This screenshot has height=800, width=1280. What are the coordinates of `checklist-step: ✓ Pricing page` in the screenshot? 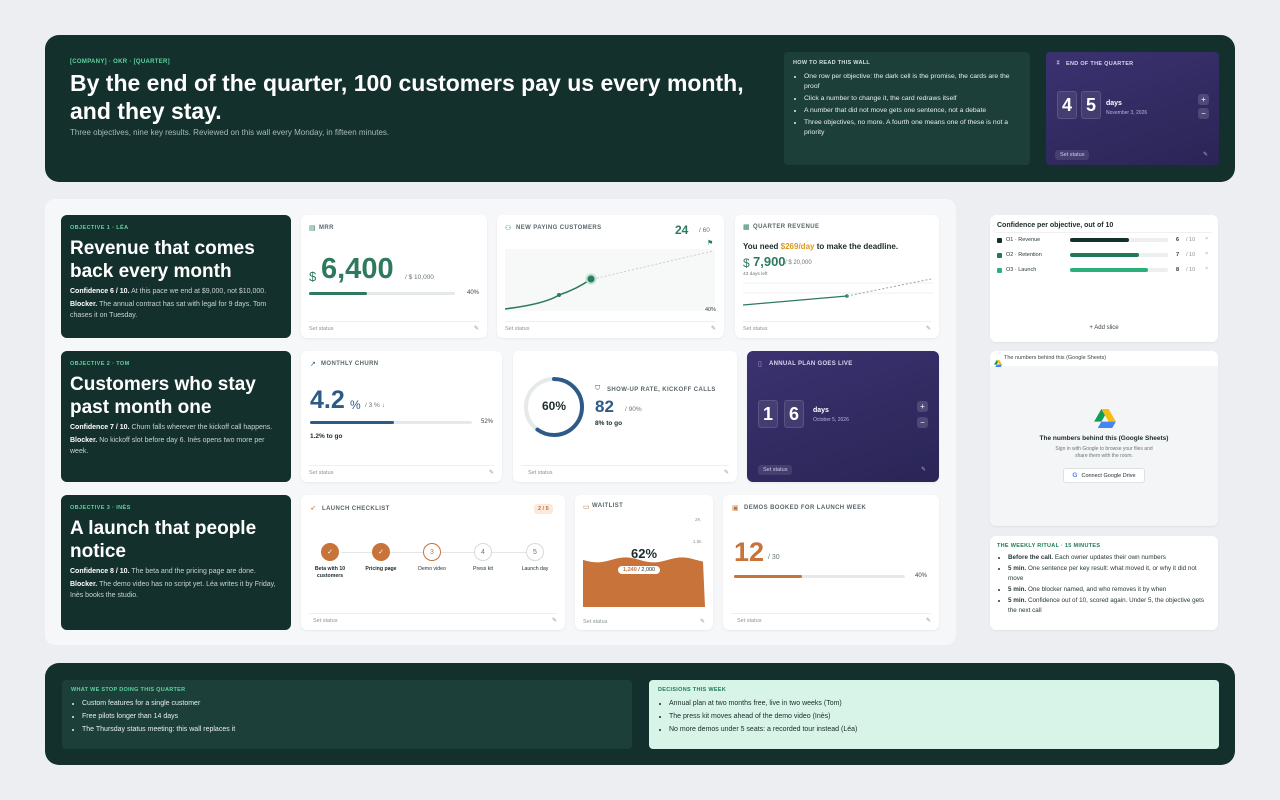 It's located at (381, 558).